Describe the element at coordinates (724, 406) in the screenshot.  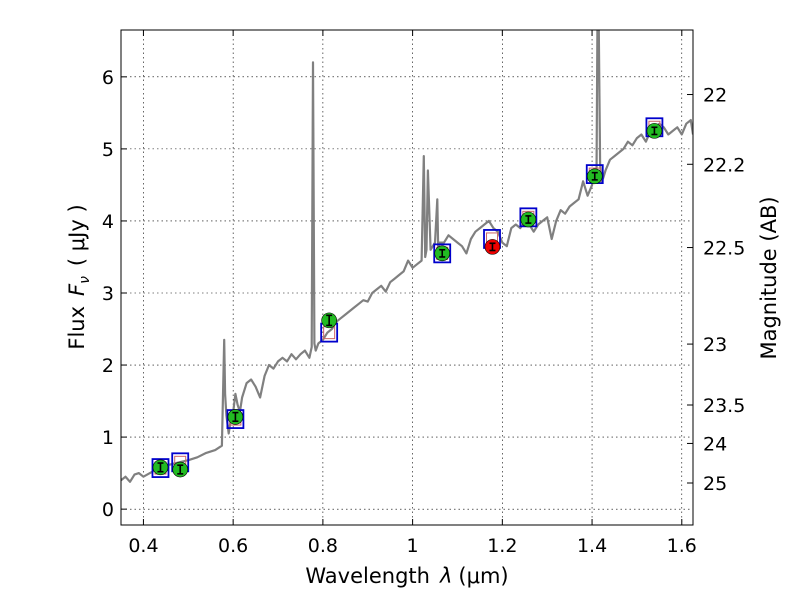
I see `mag-tick-label: 23.5` at that location.